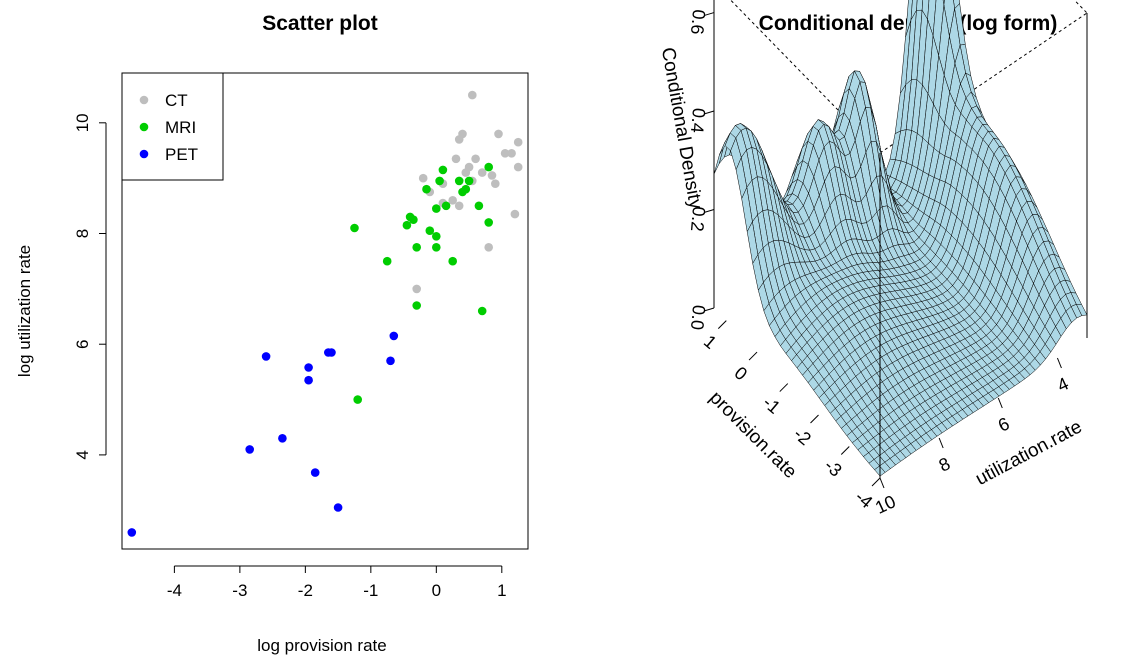 The height and width of the screenshot is (662, 1123). I want to click on legend-marker-pet, so click(144, 154).